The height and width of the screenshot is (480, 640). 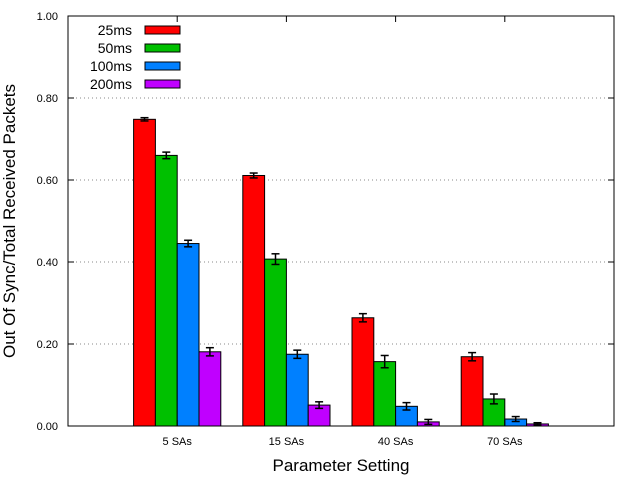 I want to click on y-tick-label: 0.60, so click(x=47, y=181).